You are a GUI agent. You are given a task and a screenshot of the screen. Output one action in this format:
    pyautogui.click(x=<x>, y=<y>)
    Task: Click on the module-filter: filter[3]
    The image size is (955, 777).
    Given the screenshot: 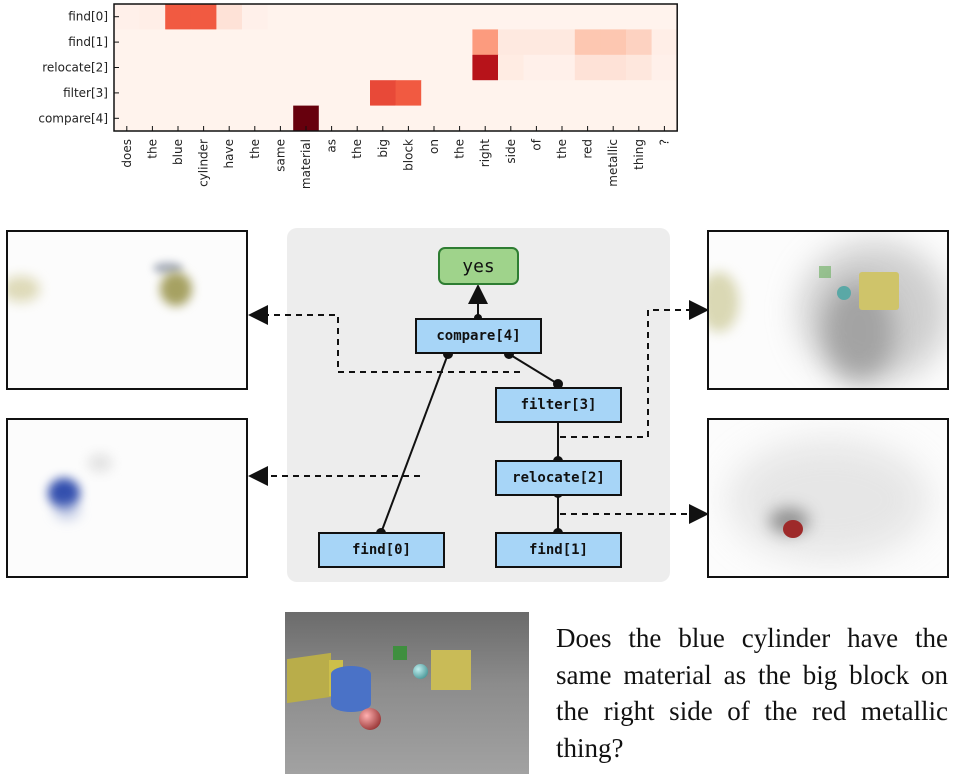 What is the action you would take?
    pyautogui.click(x=558, y=405)
    